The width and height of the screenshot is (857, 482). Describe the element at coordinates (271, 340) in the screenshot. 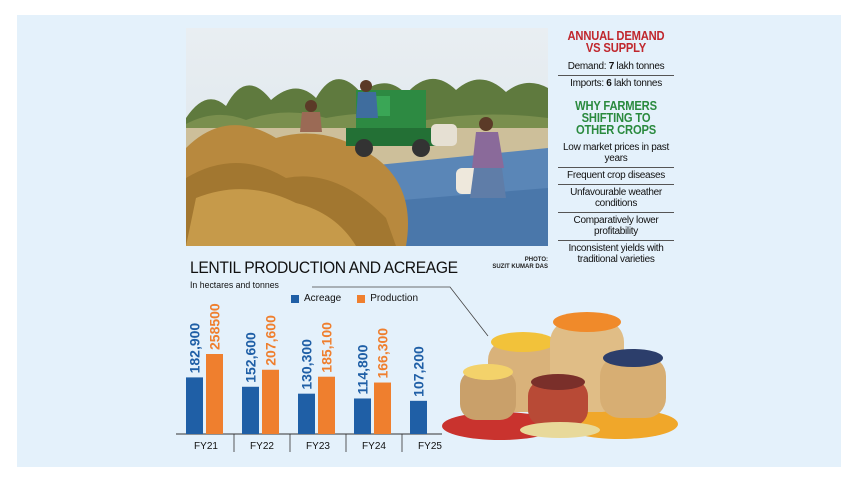

I see `data-label-production-fy22: 207,600` at that location.